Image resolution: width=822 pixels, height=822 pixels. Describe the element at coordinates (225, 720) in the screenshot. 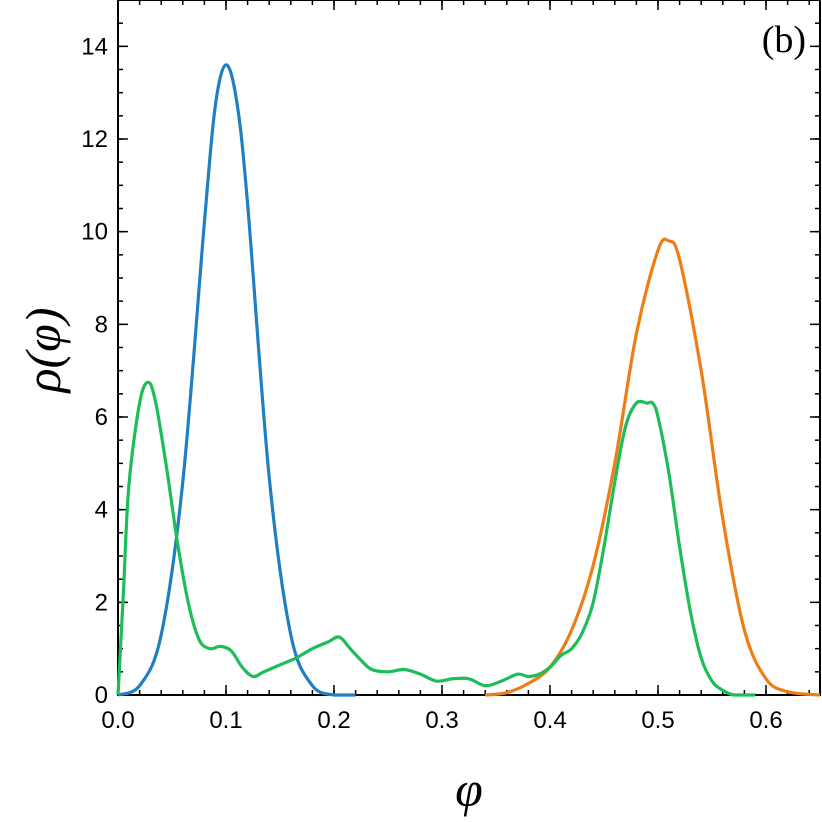

I see `x-tick-label: 0.1` at that location.